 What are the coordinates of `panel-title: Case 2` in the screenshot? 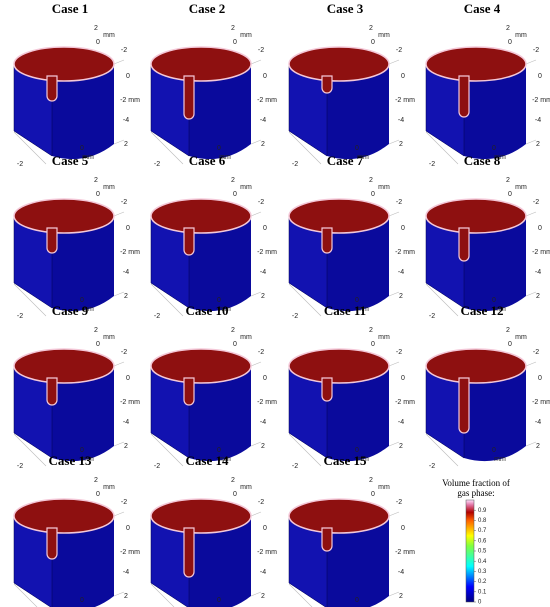 It's located at (207, 8).